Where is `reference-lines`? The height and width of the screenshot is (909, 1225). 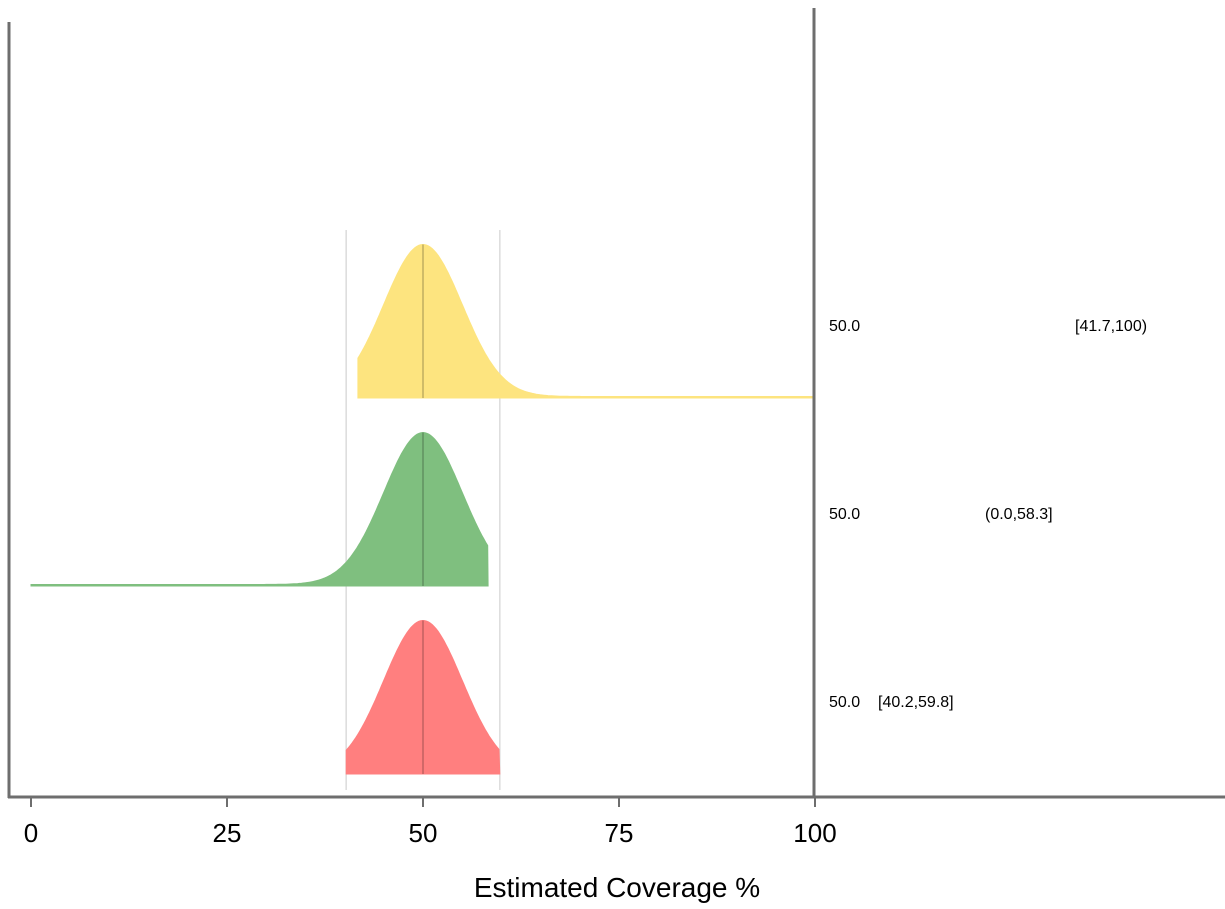
reference-lines is located at coordinates (423, 510).